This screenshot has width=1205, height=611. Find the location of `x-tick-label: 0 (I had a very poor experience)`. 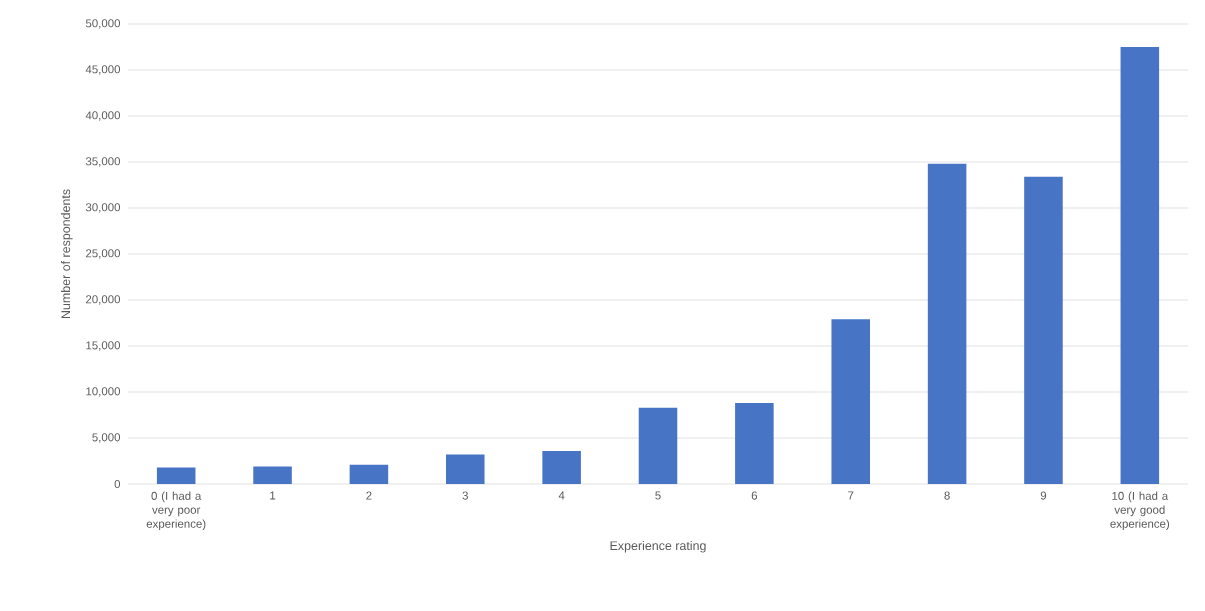

x-tick-label: 0 (I had a very poor experience) is located at coordinates (176, 511).